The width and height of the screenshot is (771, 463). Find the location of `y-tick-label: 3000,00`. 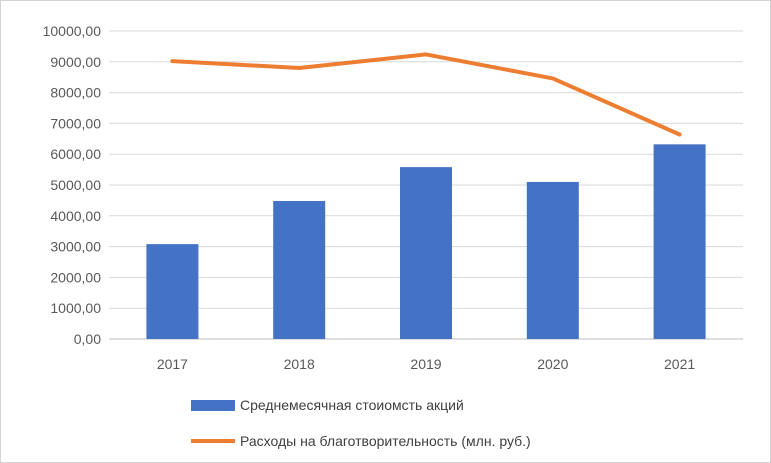

y-tick-label: 3000,00 is located at coordinates (75, 247).